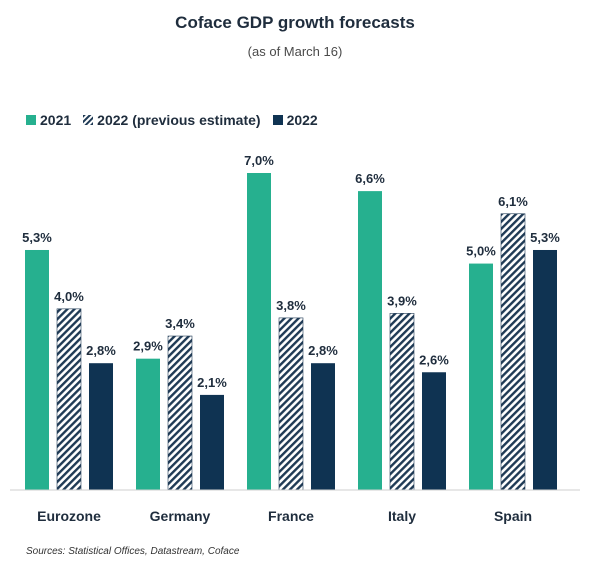  What do you see at coordinates (513, 201) in the screenshot?
I see `data-label-spain-series-1: 6,1%` at bounding box center [513, 201].